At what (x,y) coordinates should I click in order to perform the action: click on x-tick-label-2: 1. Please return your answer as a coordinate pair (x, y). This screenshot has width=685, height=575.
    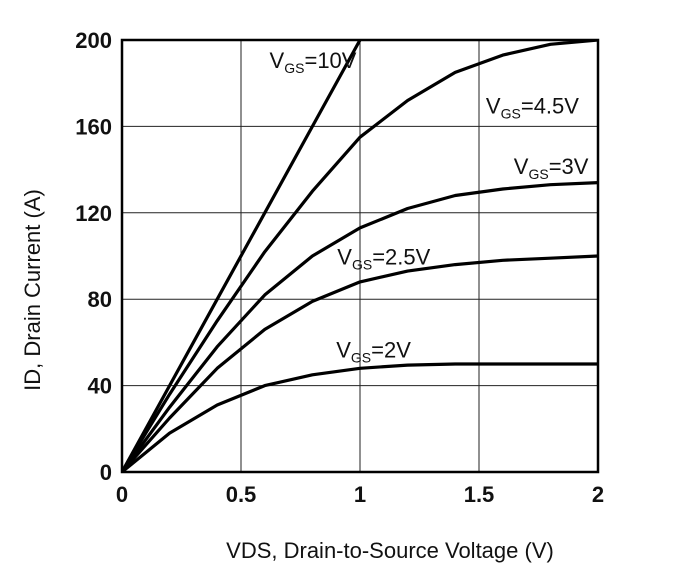
    Looking at the image, I should click on (360, 494).